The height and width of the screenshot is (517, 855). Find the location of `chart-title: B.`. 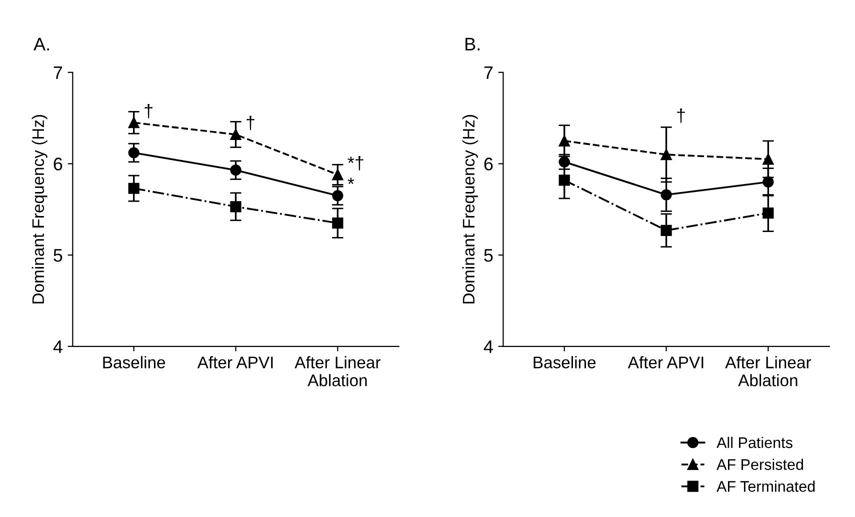

chart-title: B. is located at coordinates (473, 44).